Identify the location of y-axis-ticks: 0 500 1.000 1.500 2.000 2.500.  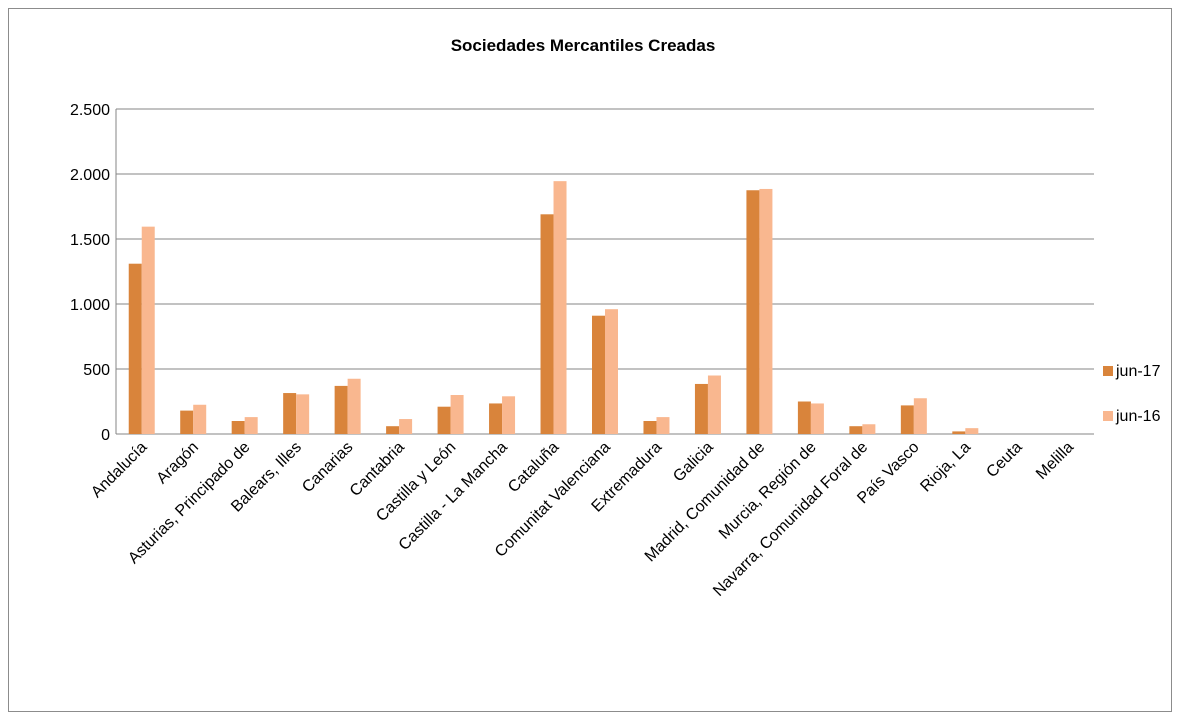
(90, 273).